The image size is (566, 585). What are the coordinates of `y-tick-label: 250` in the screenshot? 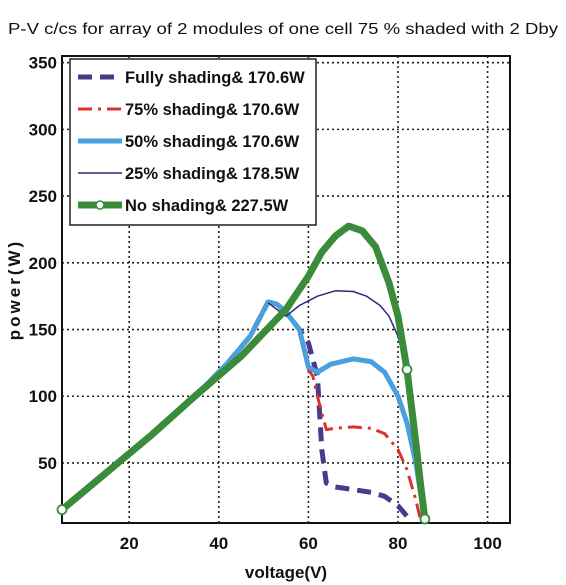 It's located at (43, 196).